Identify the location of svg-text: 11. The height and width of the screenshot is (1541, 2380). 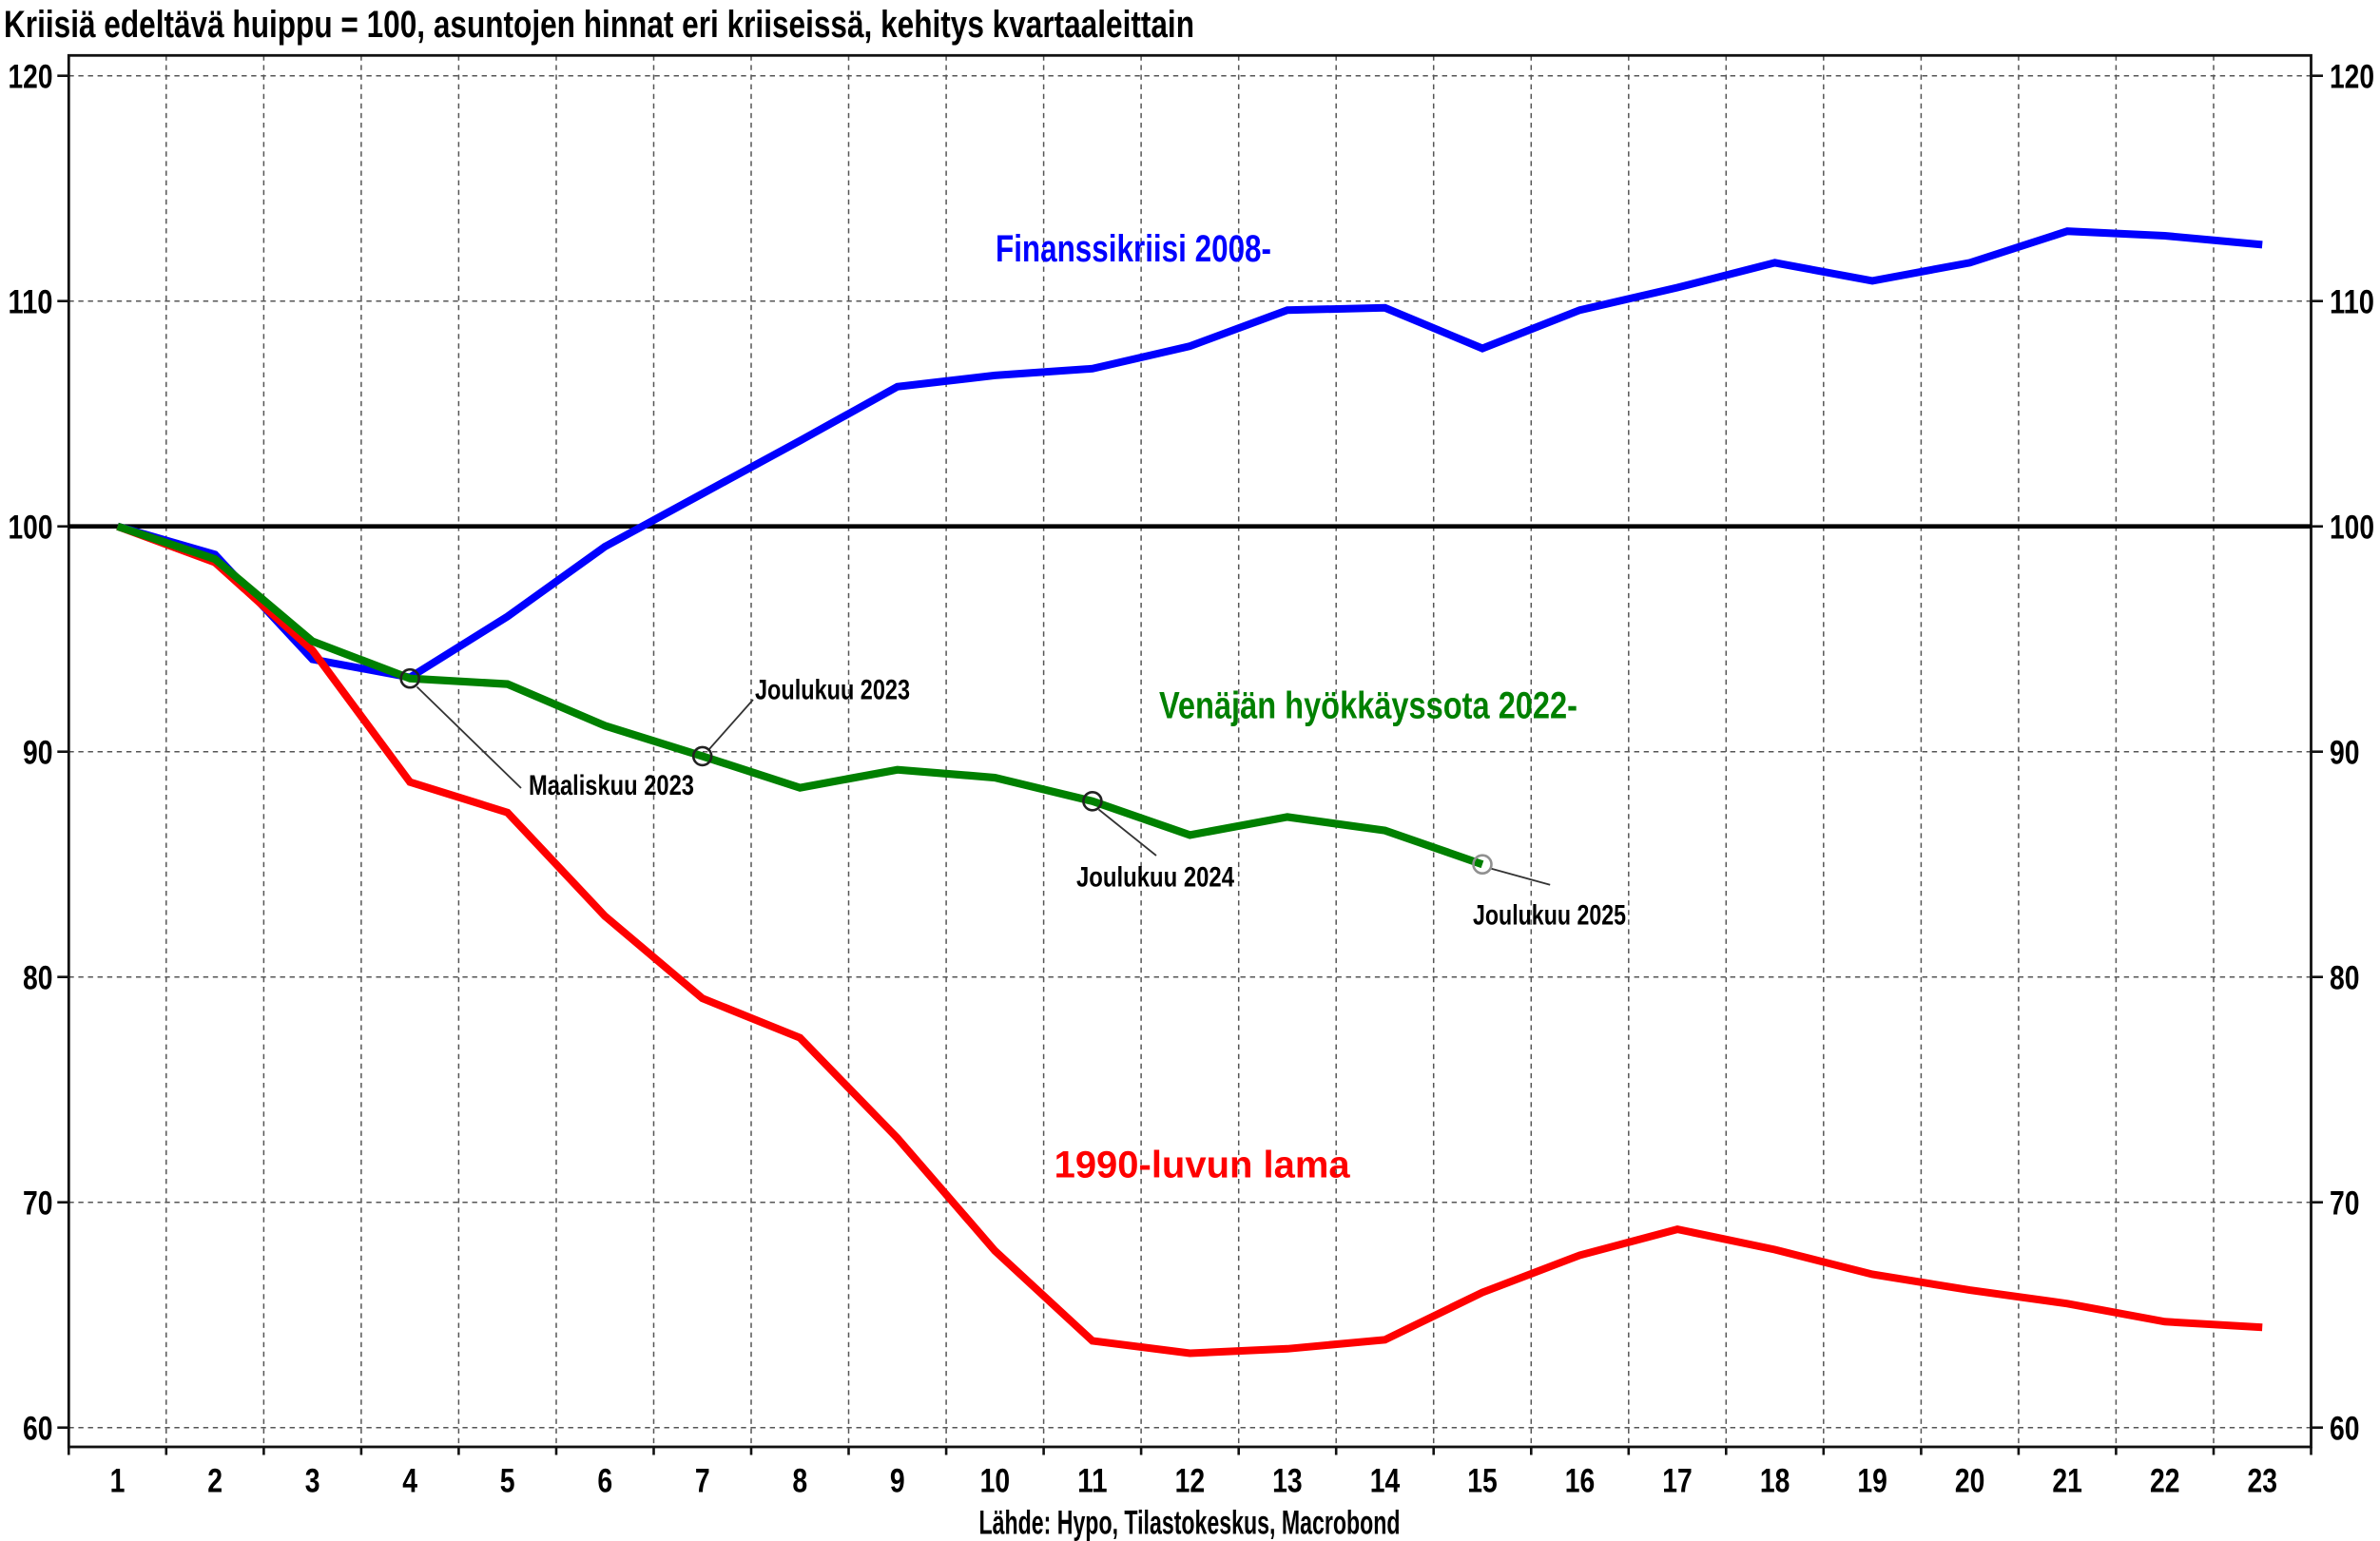
(1092, 1481).